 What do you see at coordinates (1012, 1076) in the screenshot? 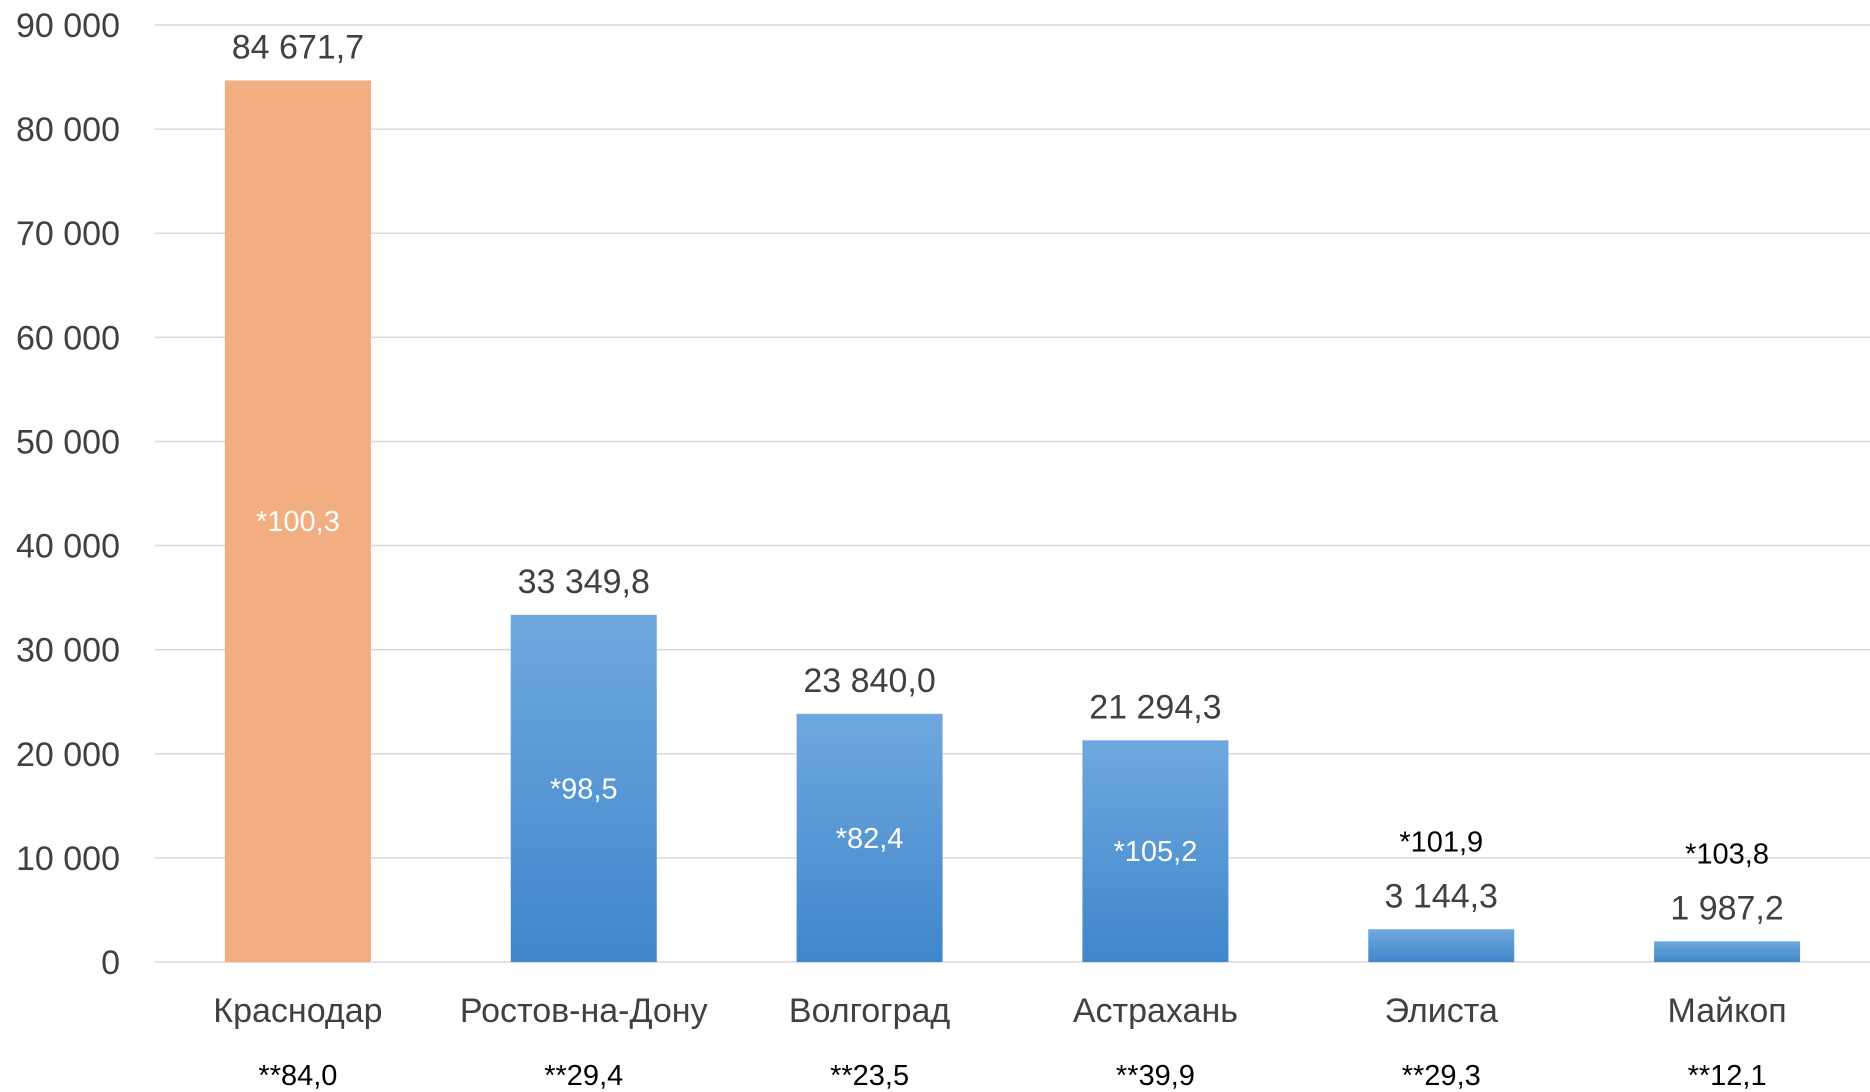
I see `share-labels: **84,0 **29,4 **23,5 **39,9 **29,3 **12,1` at bounding box center [1012, 1076].